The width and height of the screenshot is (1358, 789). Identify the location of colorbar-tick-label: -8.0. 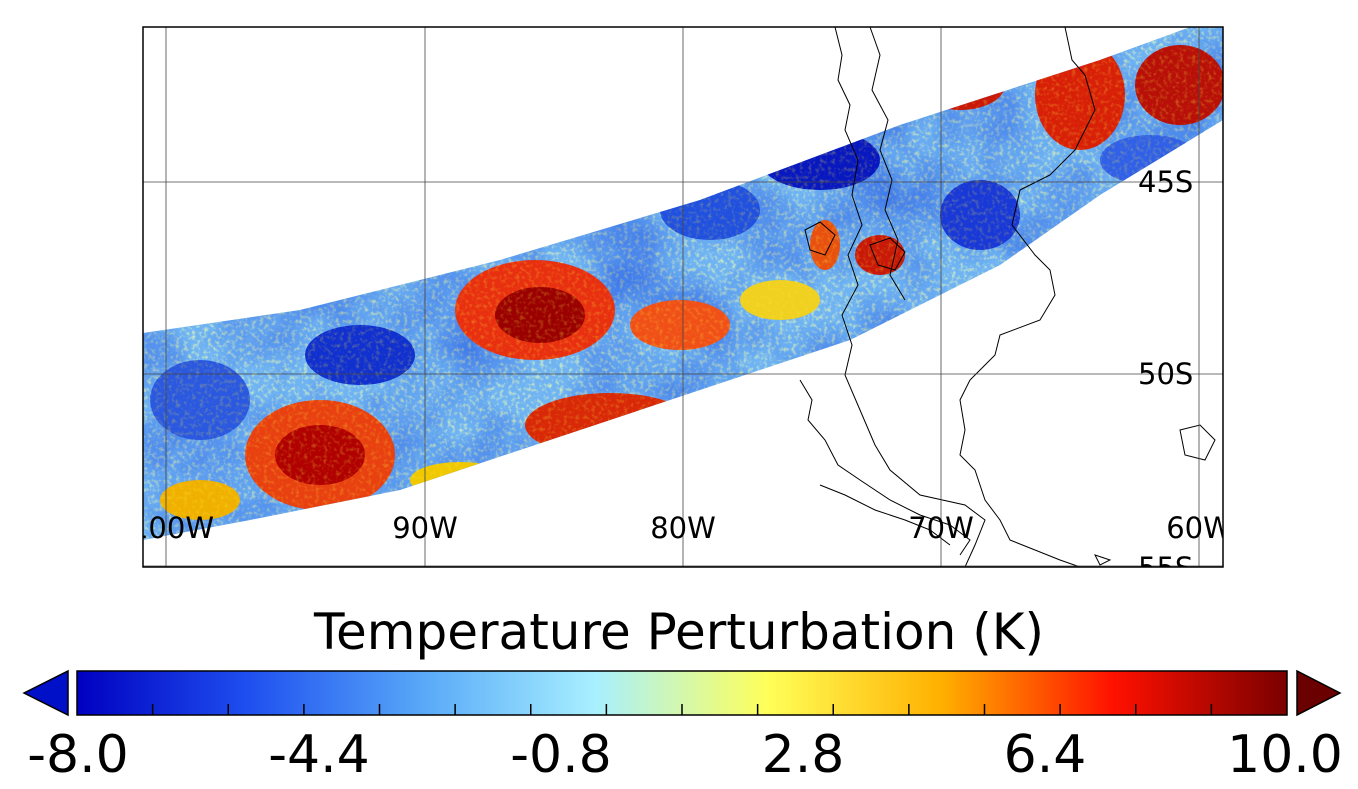
(78, 755).